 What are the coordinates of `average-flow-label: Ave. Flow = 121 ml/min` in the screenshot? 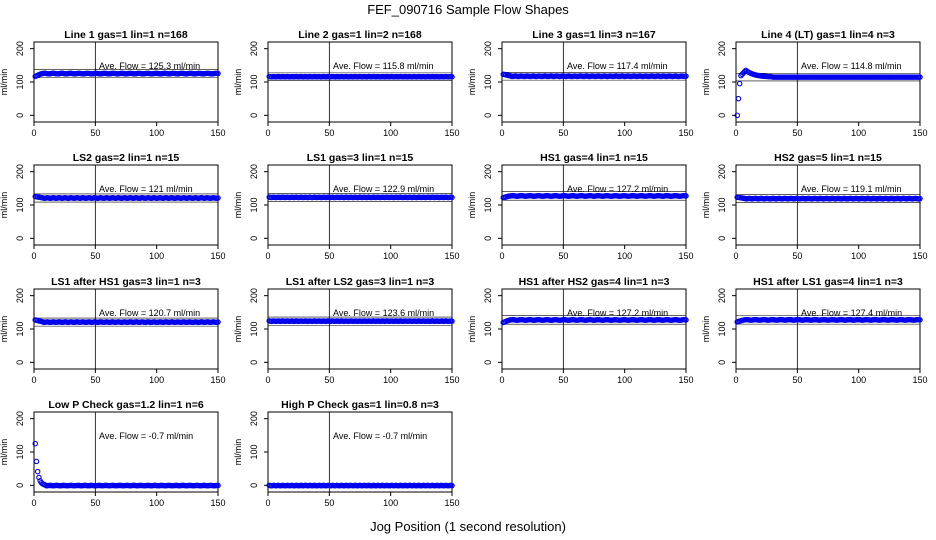 It's located at (146, 189).